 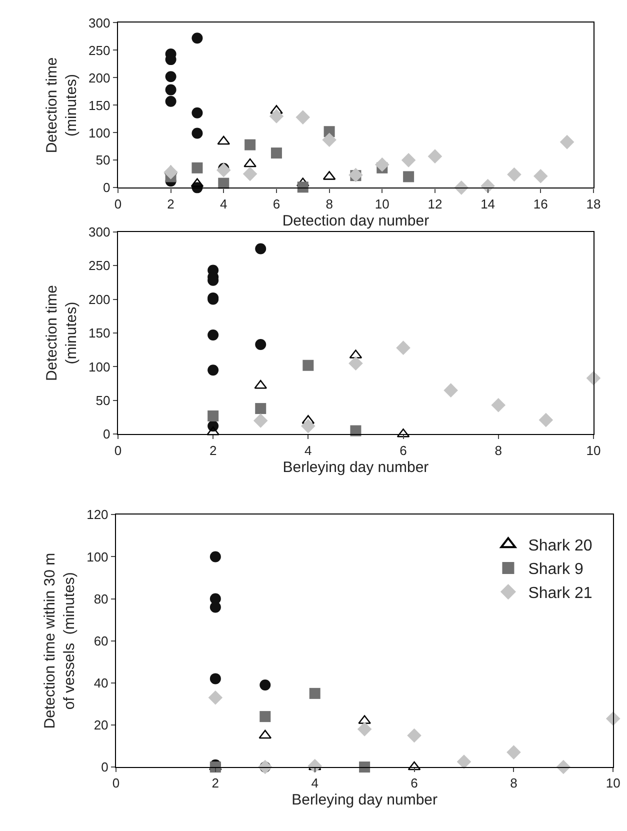 What do you see at coordinates (560, 545) in the screenshot?
I see `legend-label: Shark 20` at bounding box center [560, 545].